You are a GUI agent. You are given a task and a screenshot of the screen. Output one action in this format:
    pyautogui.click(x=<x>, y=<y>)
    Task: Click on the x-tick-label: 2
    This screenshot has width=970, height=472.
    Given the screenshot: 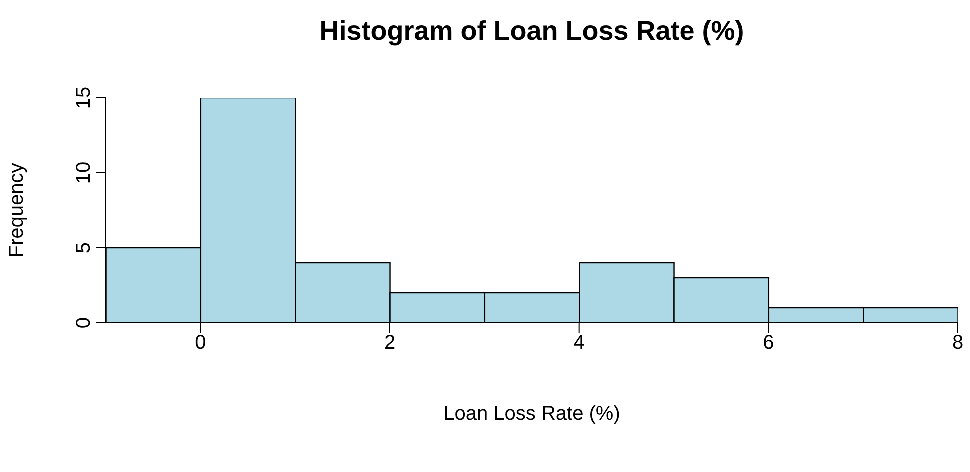 What is the action you would take?
    pyautogui.click(x=390, y=343)
    